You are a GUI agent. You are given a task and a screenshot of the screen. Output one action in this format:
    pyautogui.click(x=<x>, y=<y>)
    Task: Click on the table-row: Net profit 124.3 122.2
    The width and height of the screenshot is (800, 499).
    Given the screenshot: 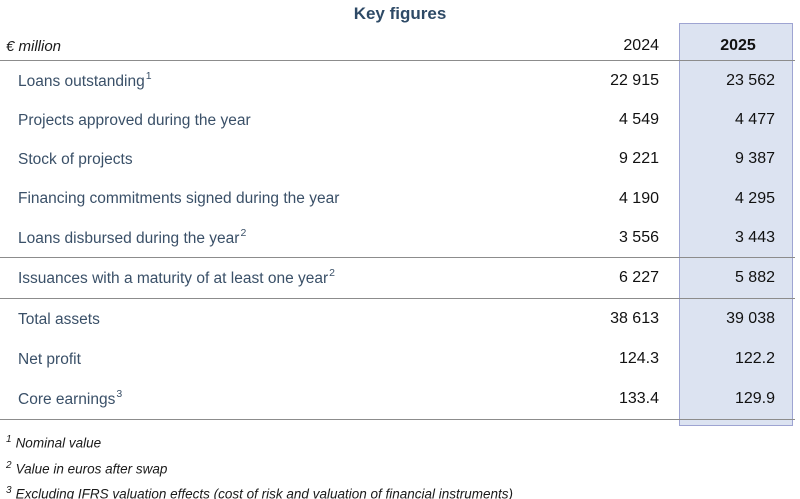 What is the action you would take?
    pyautogui.click(x=397, y=359)
    